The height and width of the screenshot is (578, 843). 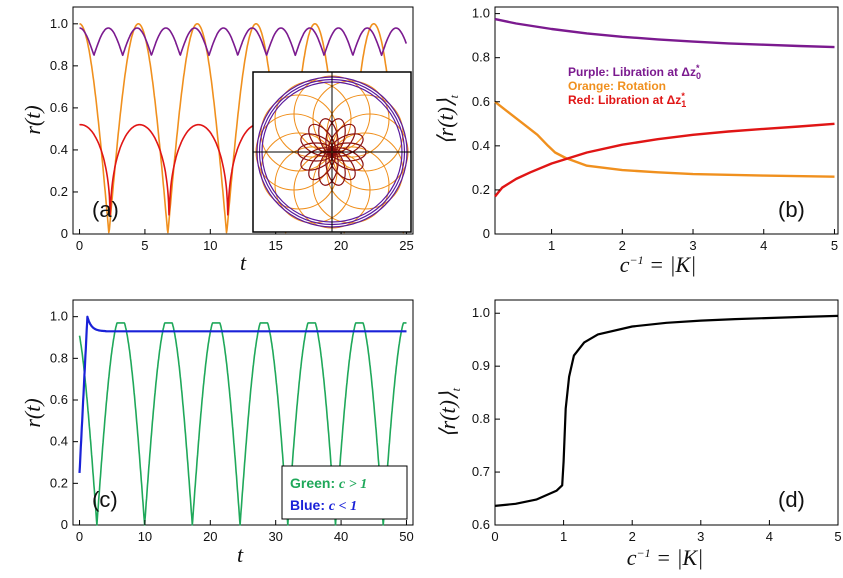 What do you see at coordinates (328, 494) in the screenshot?
I see `legend-c: Green: c > 1 Blue: c < 1` at bounding box center [328, 494].